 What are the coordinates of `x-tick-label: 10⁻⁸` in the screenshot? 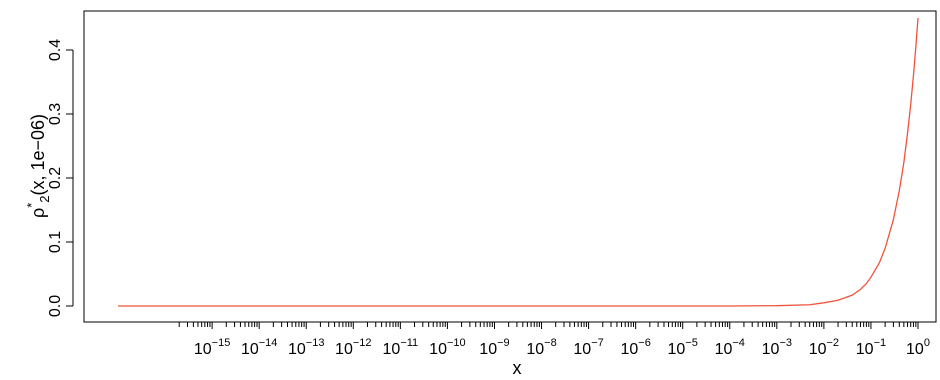 It's located at (541, 347).